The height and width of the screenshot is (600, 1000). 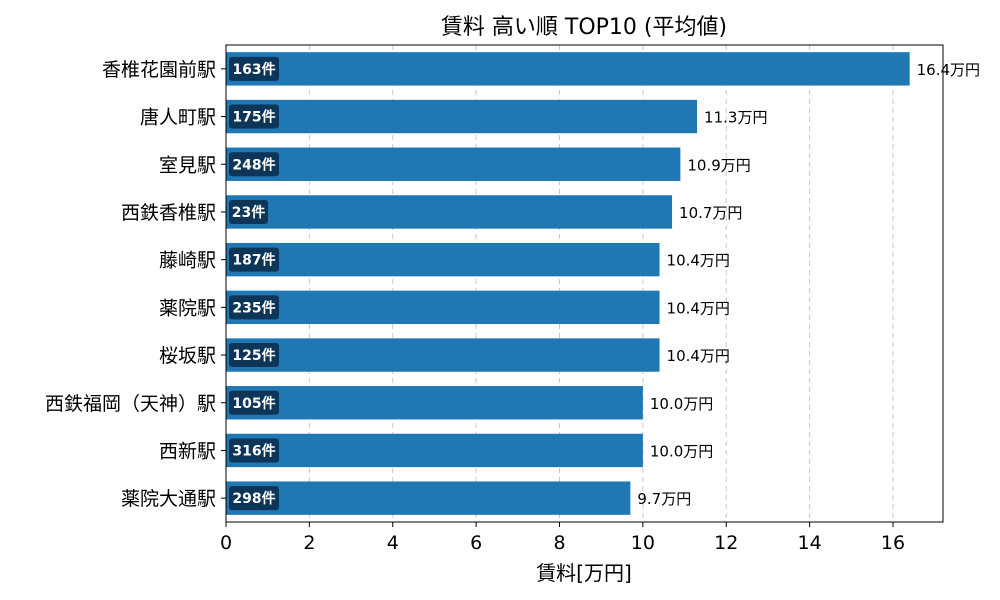 What do you see at coordinates (187, 308) in the screenshot?
I see `category-label: 薬院駅` at bounding box center [187, 308].